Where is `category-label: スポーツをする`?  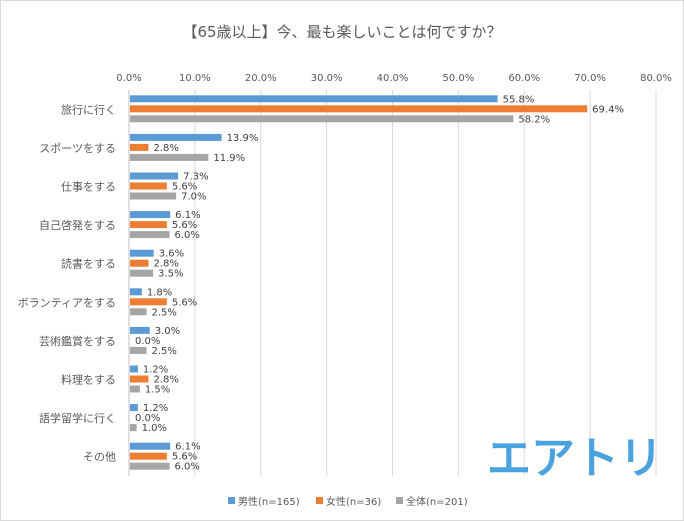 category-label: スポーツをする is located at coordinates (77, 148).